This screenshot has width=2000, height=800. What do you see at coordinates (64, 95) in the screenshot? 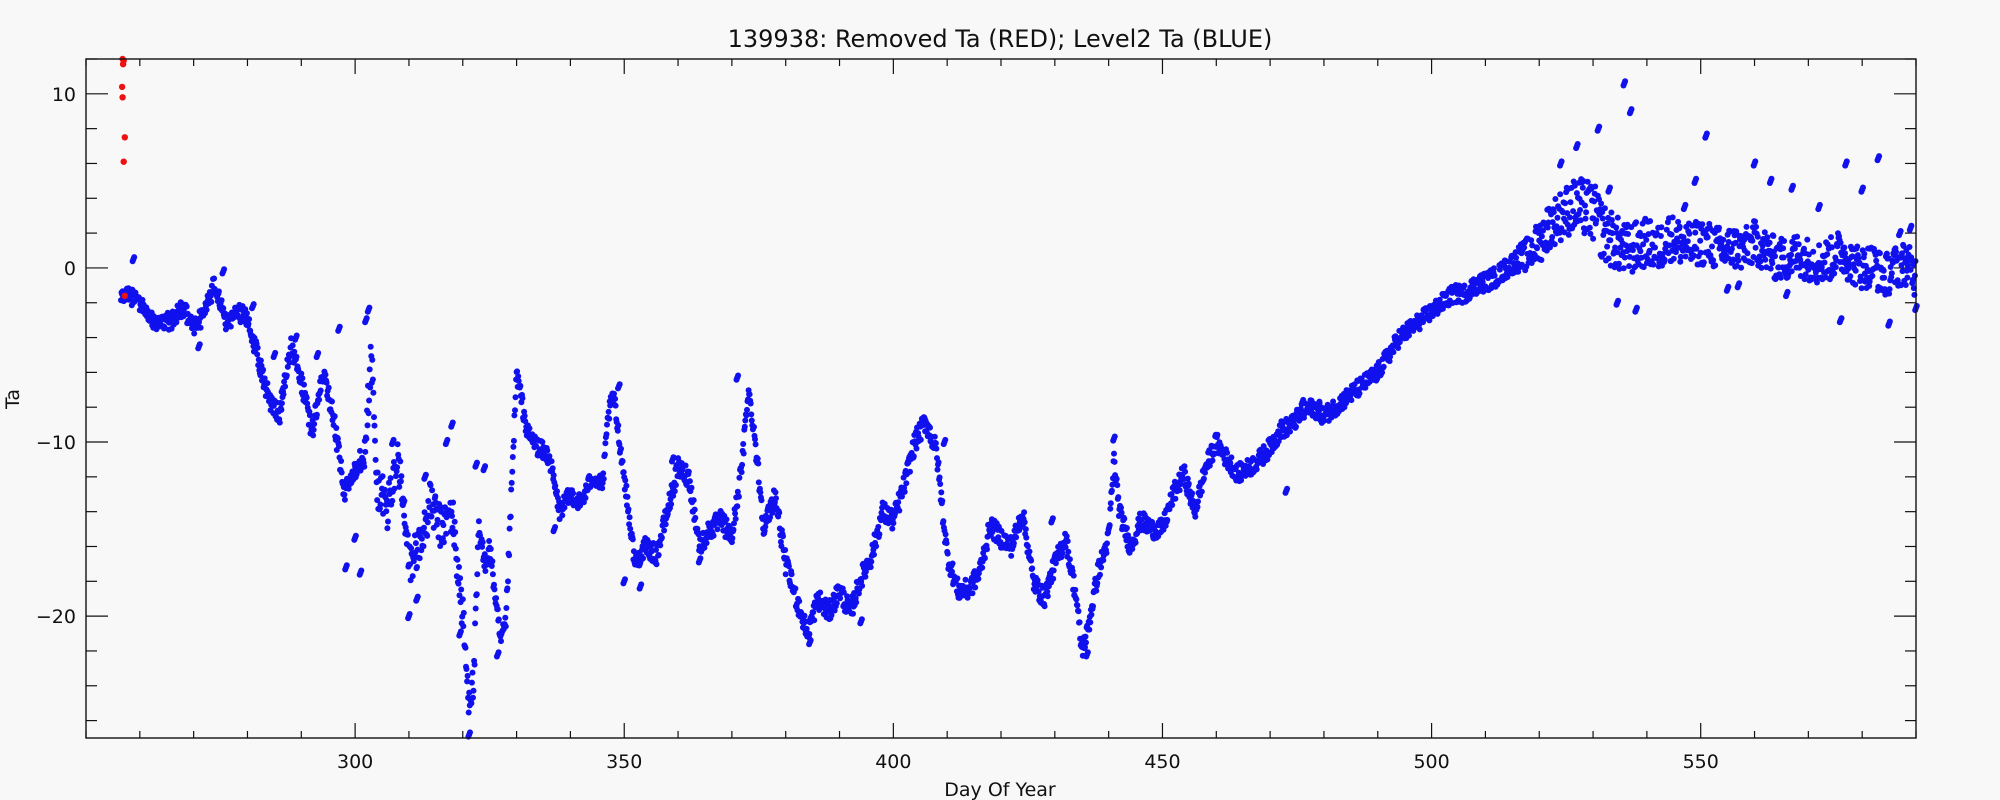
I see `y-tick-label: 10` at bounding box center [64, 95].